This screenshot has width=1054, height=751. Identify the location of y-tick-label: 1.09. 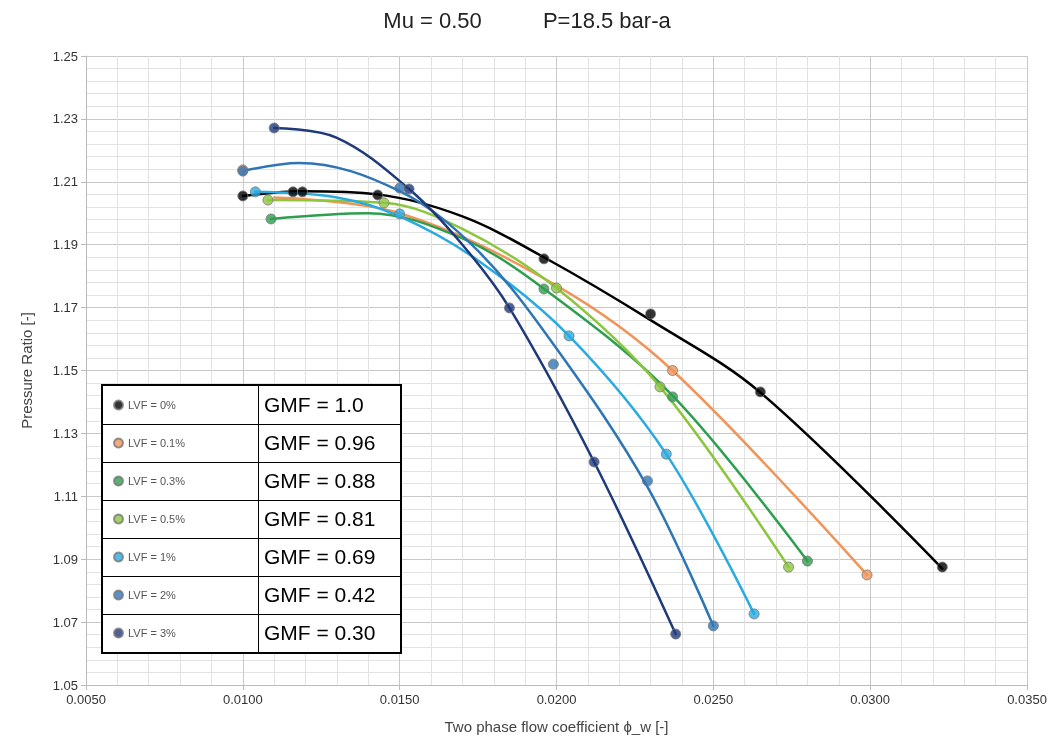
(65, 559).